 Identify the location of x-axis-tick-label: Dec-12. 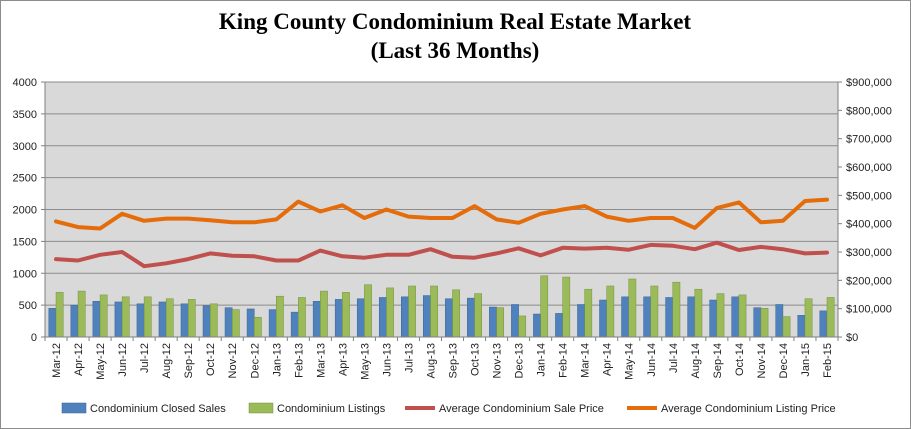
(255, 360).